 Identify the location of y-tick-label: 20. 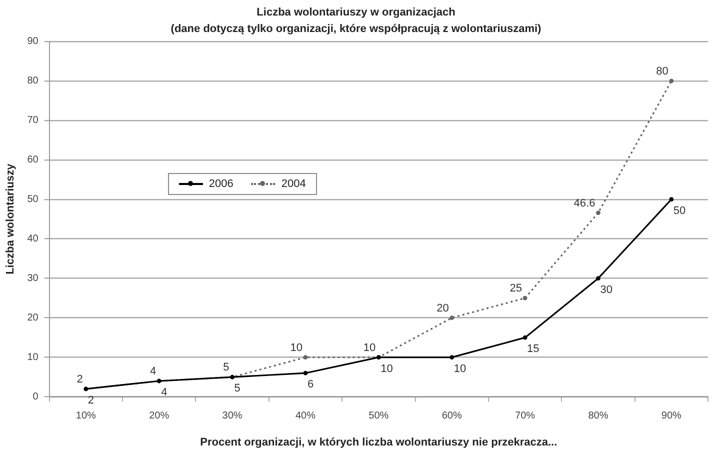
(33, 318).